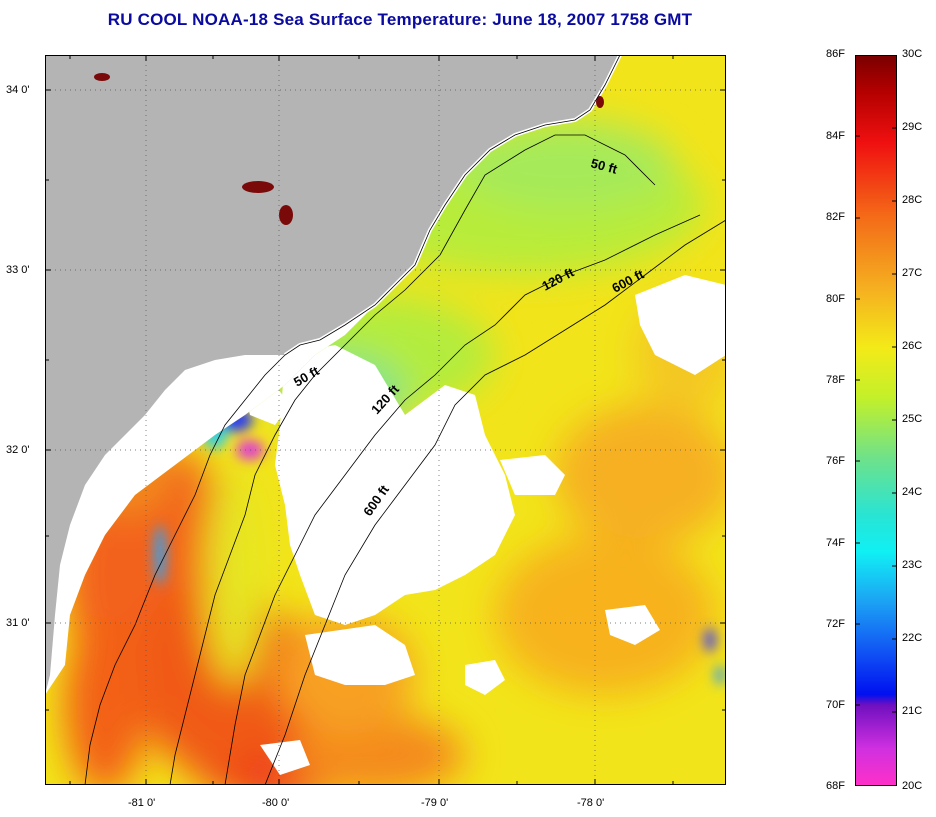  I want to click on cbar-f-86: 86F, so click(835, 54).